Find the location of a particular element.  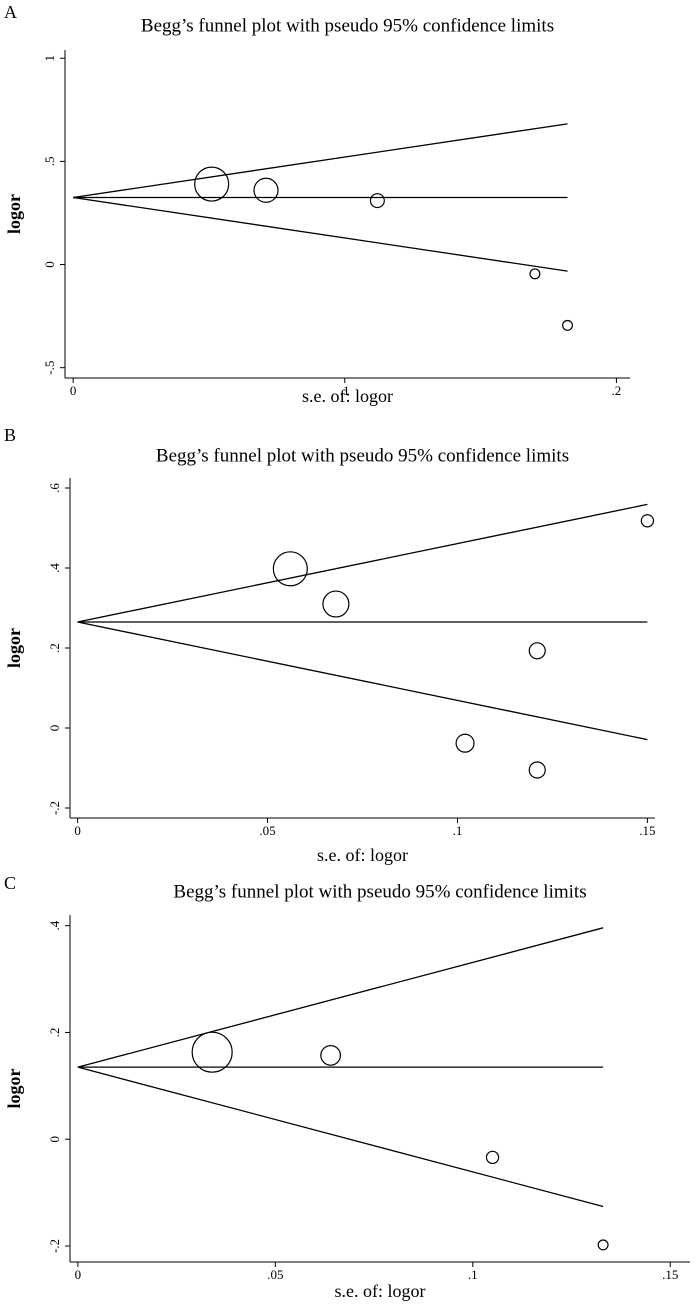

y-tick-label: 1 is located at coordinates (49, 58).